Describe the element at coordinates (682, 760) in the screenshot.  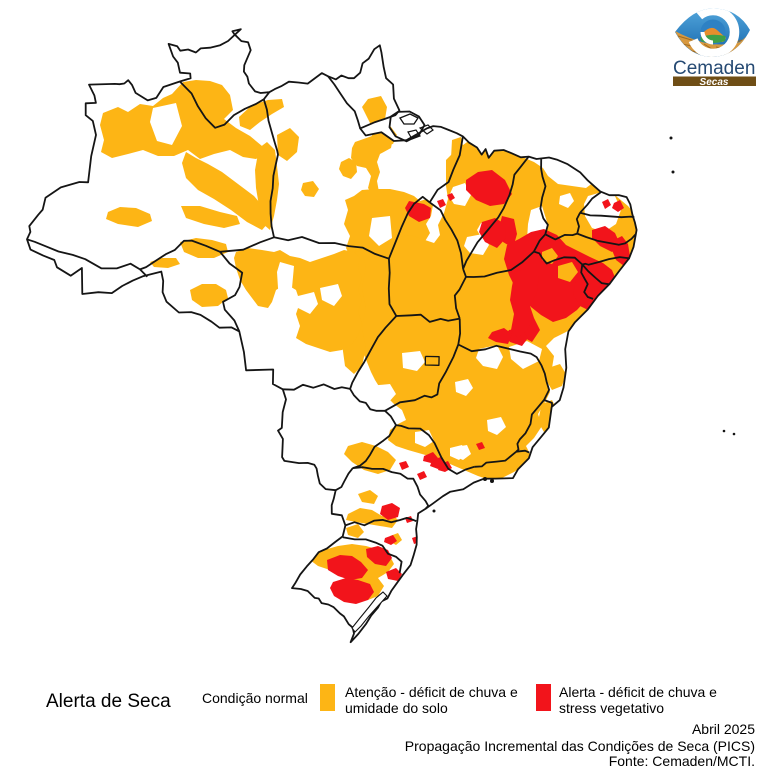
I see `svg-text: Fonte: Cemaden/MCTI.` at that location.